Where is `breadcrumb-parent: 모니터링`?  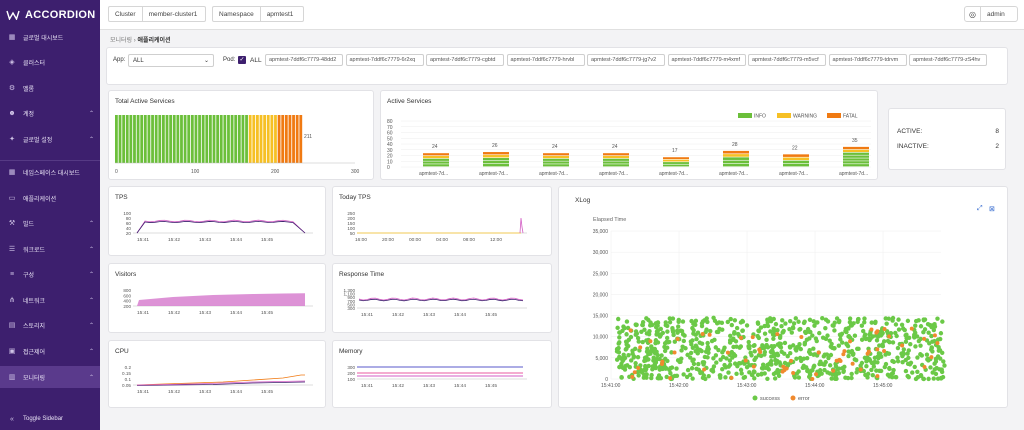
breadcrumb-parent: 모니터링 is located at coordinates (121, 41).